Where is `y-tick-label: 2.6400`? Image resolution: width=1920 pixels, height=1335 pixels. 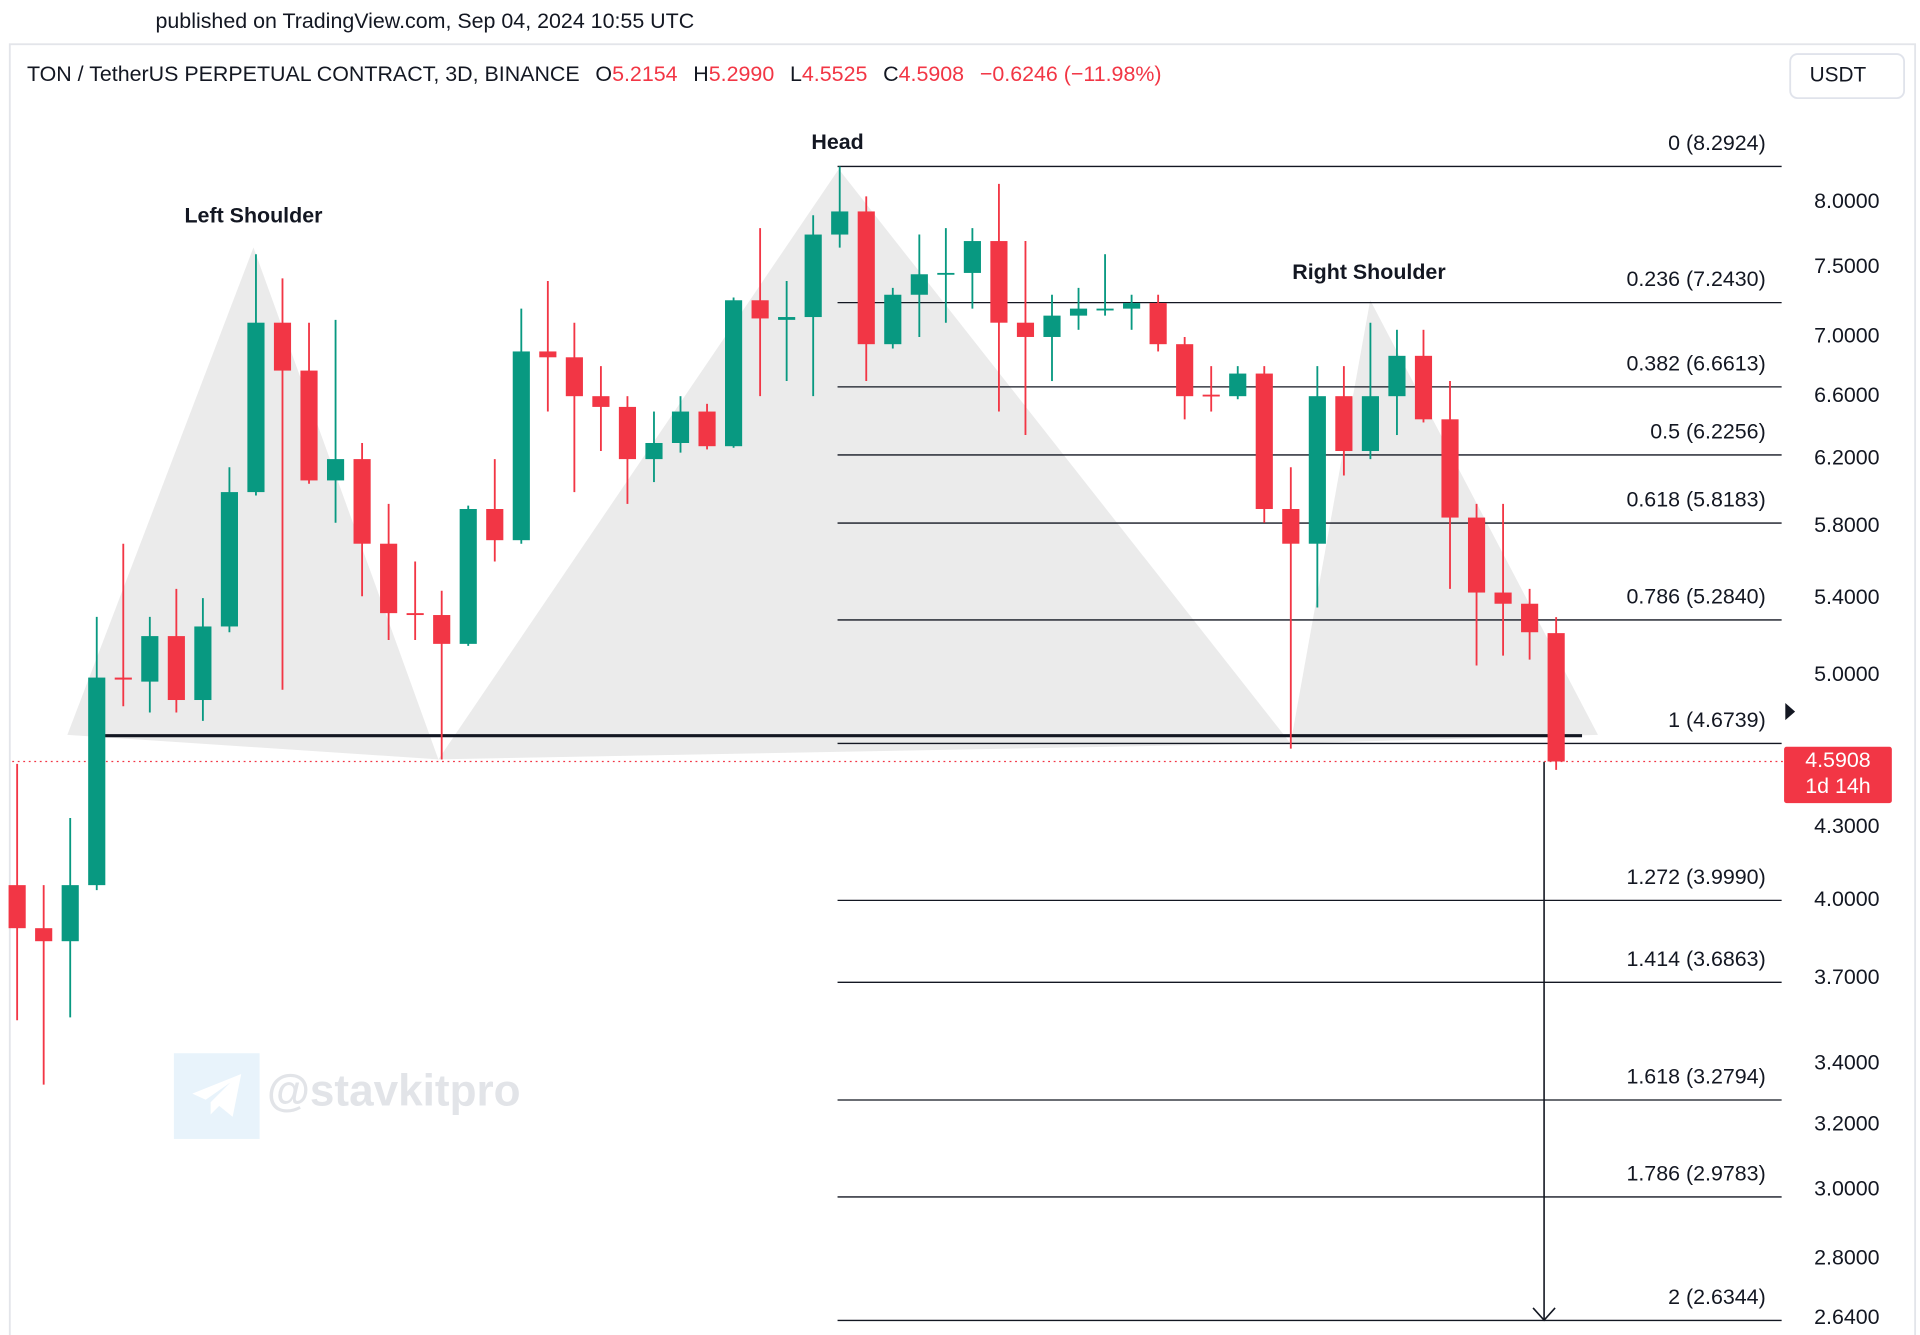
y-tick-label: 2.6400 is located at coordinates (1847, 1317).